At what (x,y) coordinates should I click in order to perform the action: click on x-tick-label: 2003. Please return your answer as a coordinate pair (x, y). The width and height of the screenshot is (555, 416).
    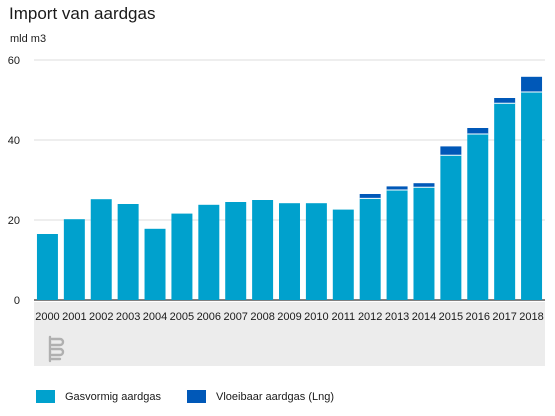
    Looking at the image, I should click on (128, 317).